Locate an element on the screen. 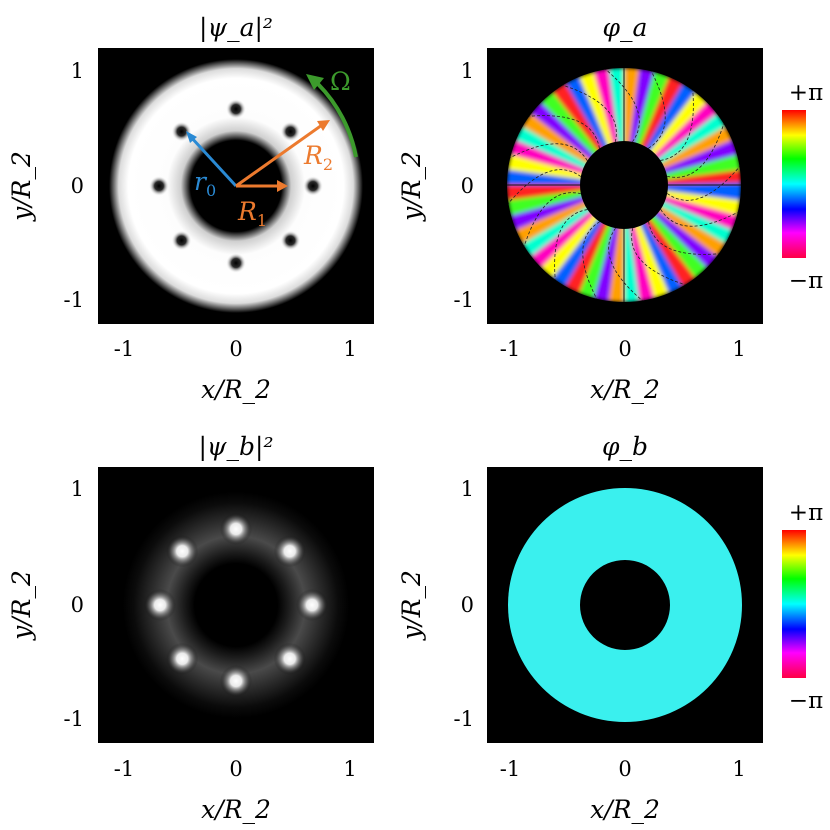 Image resolution: width=830 pixels, height=830 pixels. title-psi-b: |ψ_b|² is located at coordinates (236, 447).